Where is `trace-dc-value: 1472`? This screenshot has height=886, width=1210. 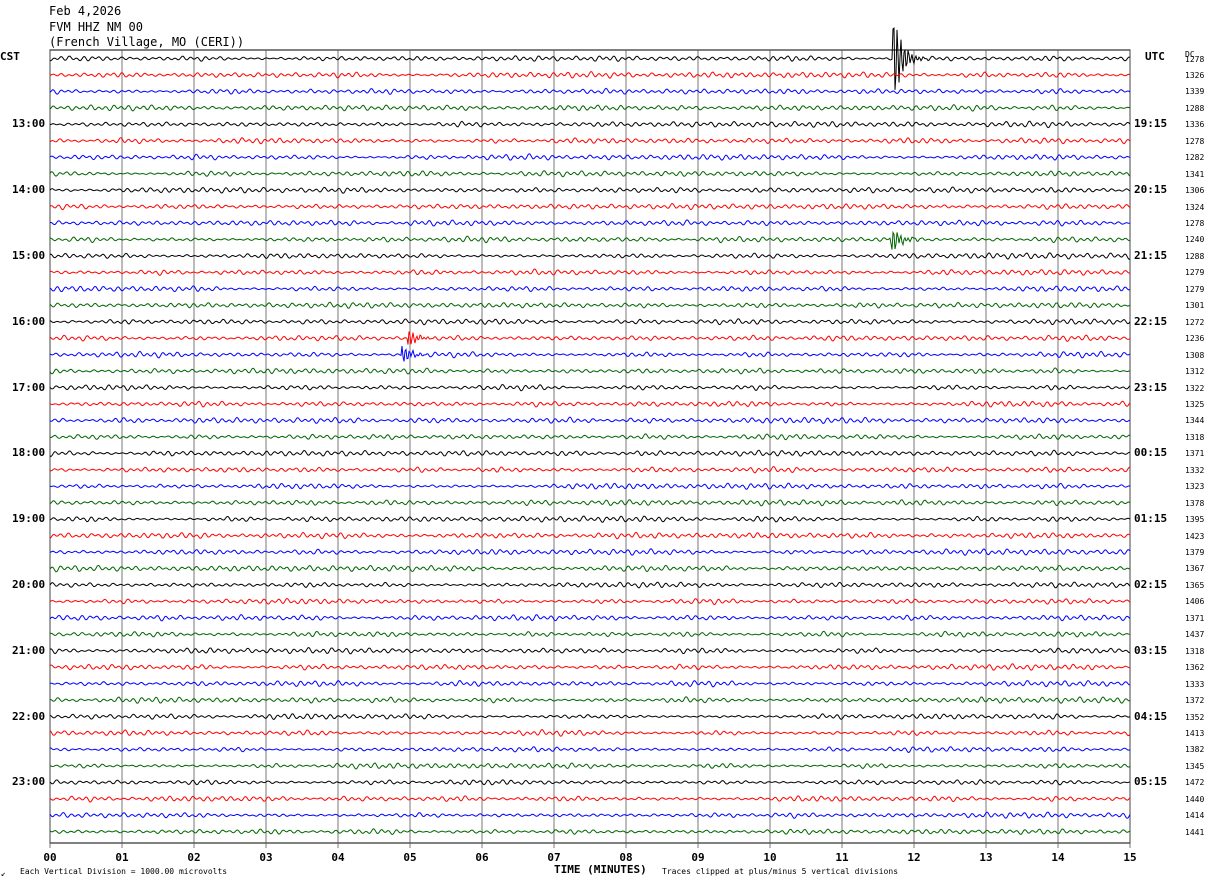
trace-dc-value: 1472 is located at coordinates (1195, 783).